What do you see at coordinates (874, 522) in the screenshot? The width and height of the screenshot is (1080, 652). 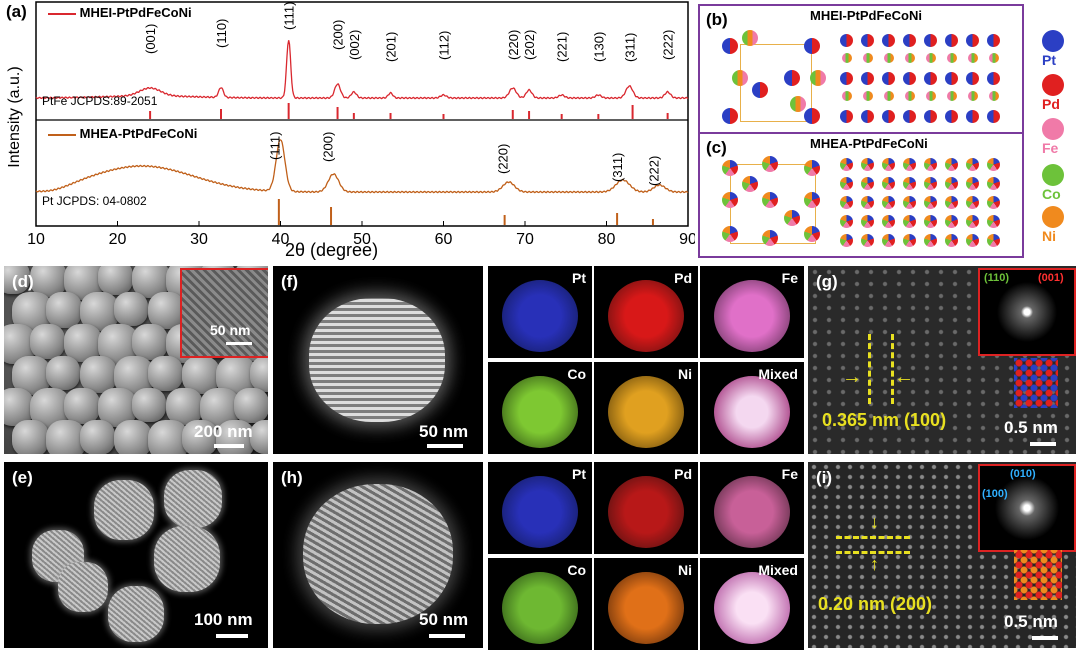 I see `arrow-down-icon: ↓` at bounding box center [874, 522].